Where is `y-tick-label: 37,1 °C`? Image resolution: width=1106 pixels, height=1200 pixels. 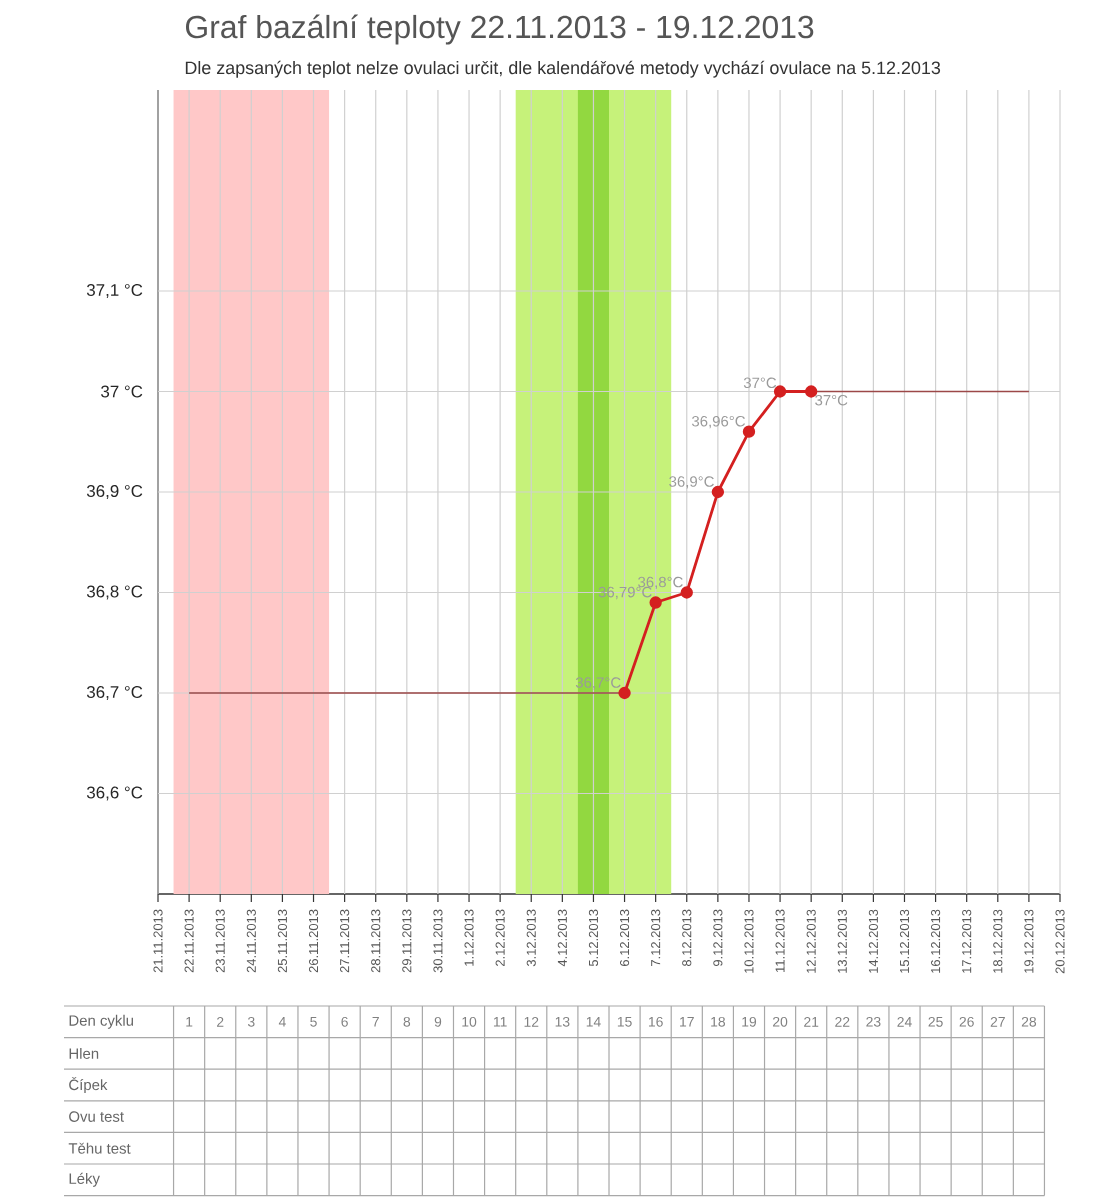 y-tick-label: 37,1 °C is located at coordinates (114, 291).